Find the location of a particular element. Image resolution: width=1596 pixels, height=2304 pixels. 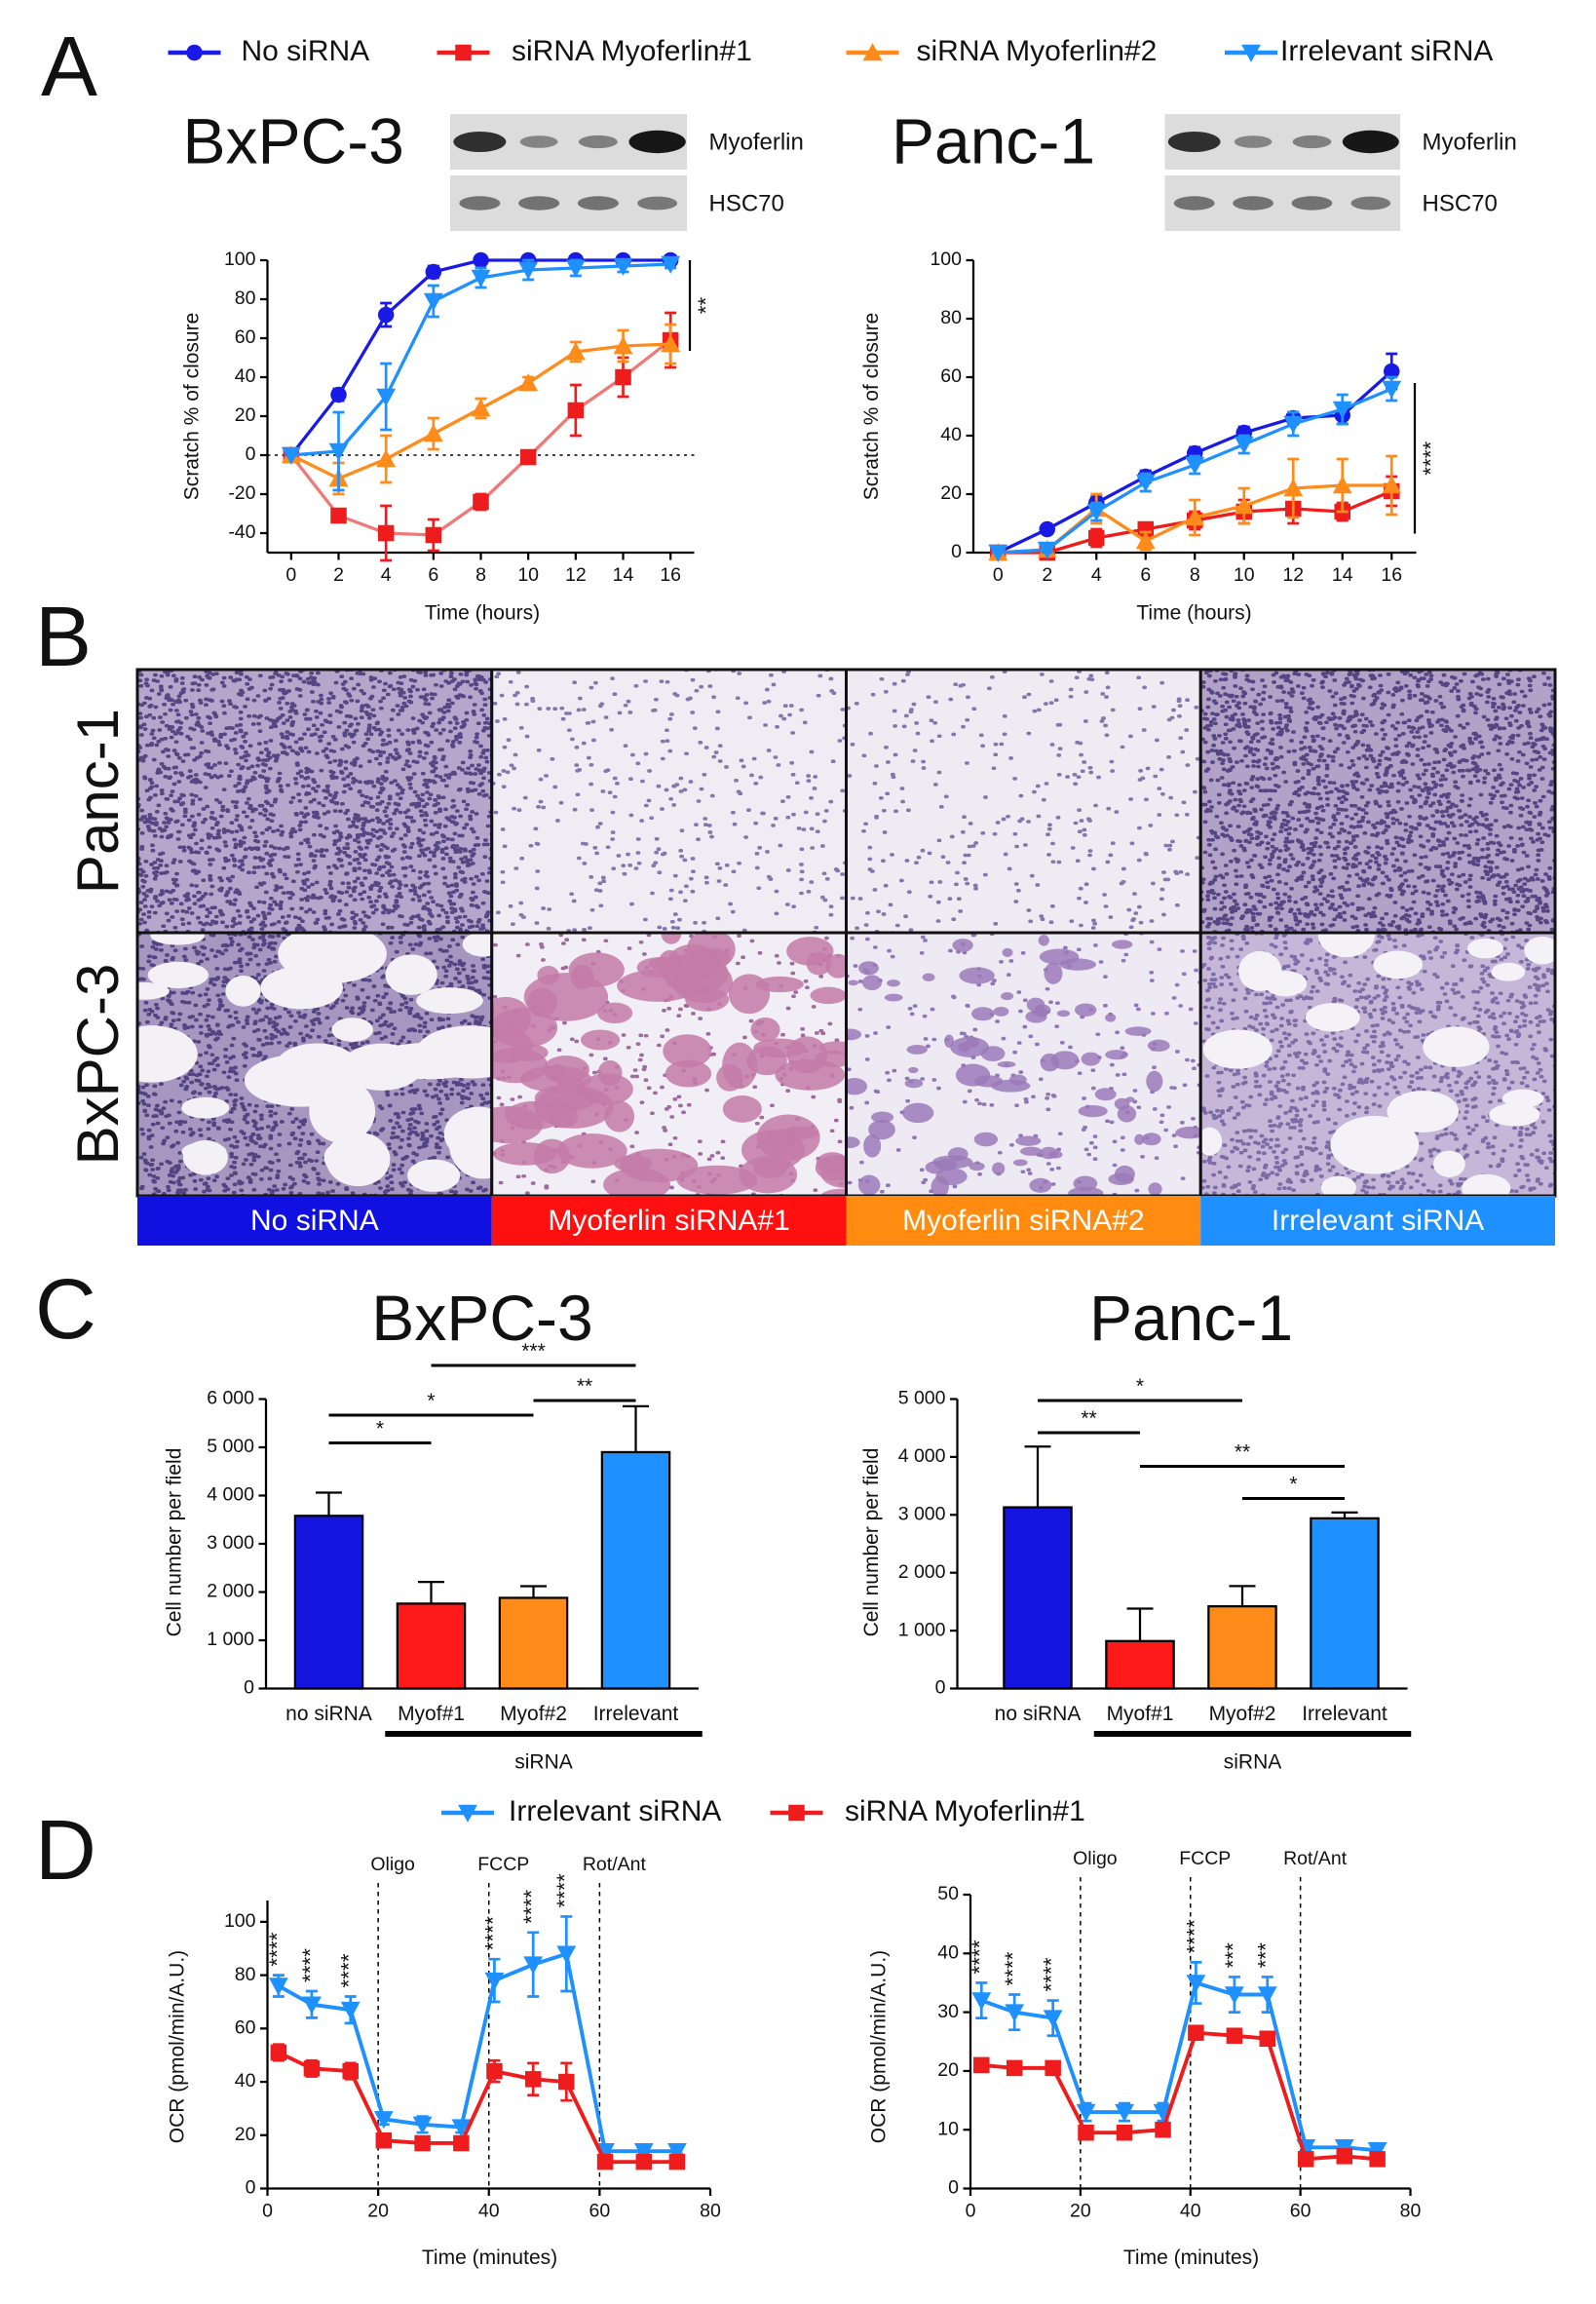

micrograph-bg is located at coordinates (1023, 1064).